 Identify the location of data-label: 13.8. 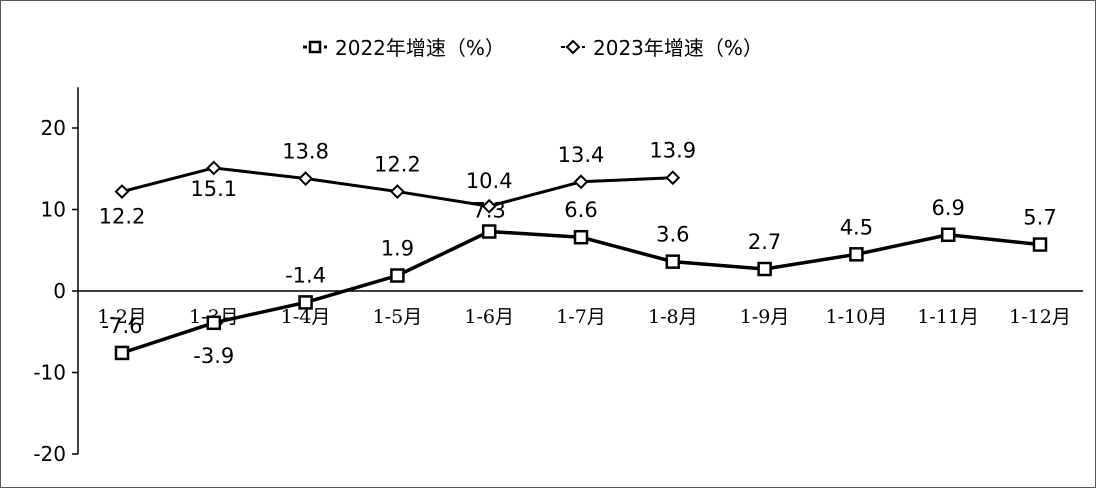
(305, 152).